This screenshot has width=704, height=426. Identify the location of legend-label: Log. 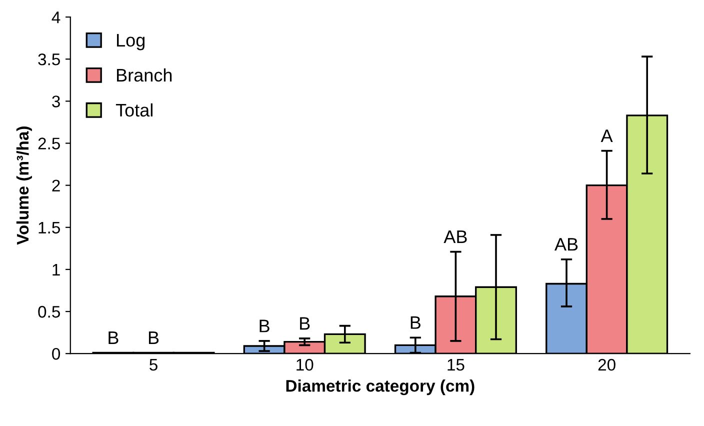
(130, 42).